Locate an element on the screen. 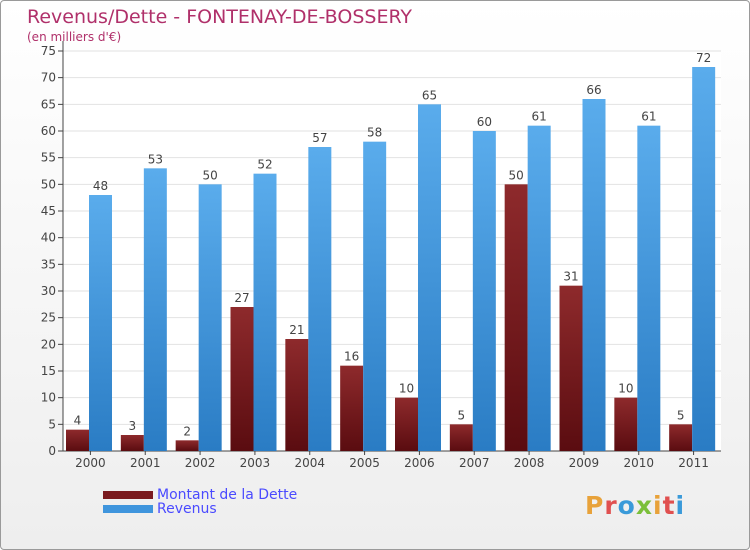 The image size is (750, 550). data-label-revenue: 52 is located at coordinates (264, 165).